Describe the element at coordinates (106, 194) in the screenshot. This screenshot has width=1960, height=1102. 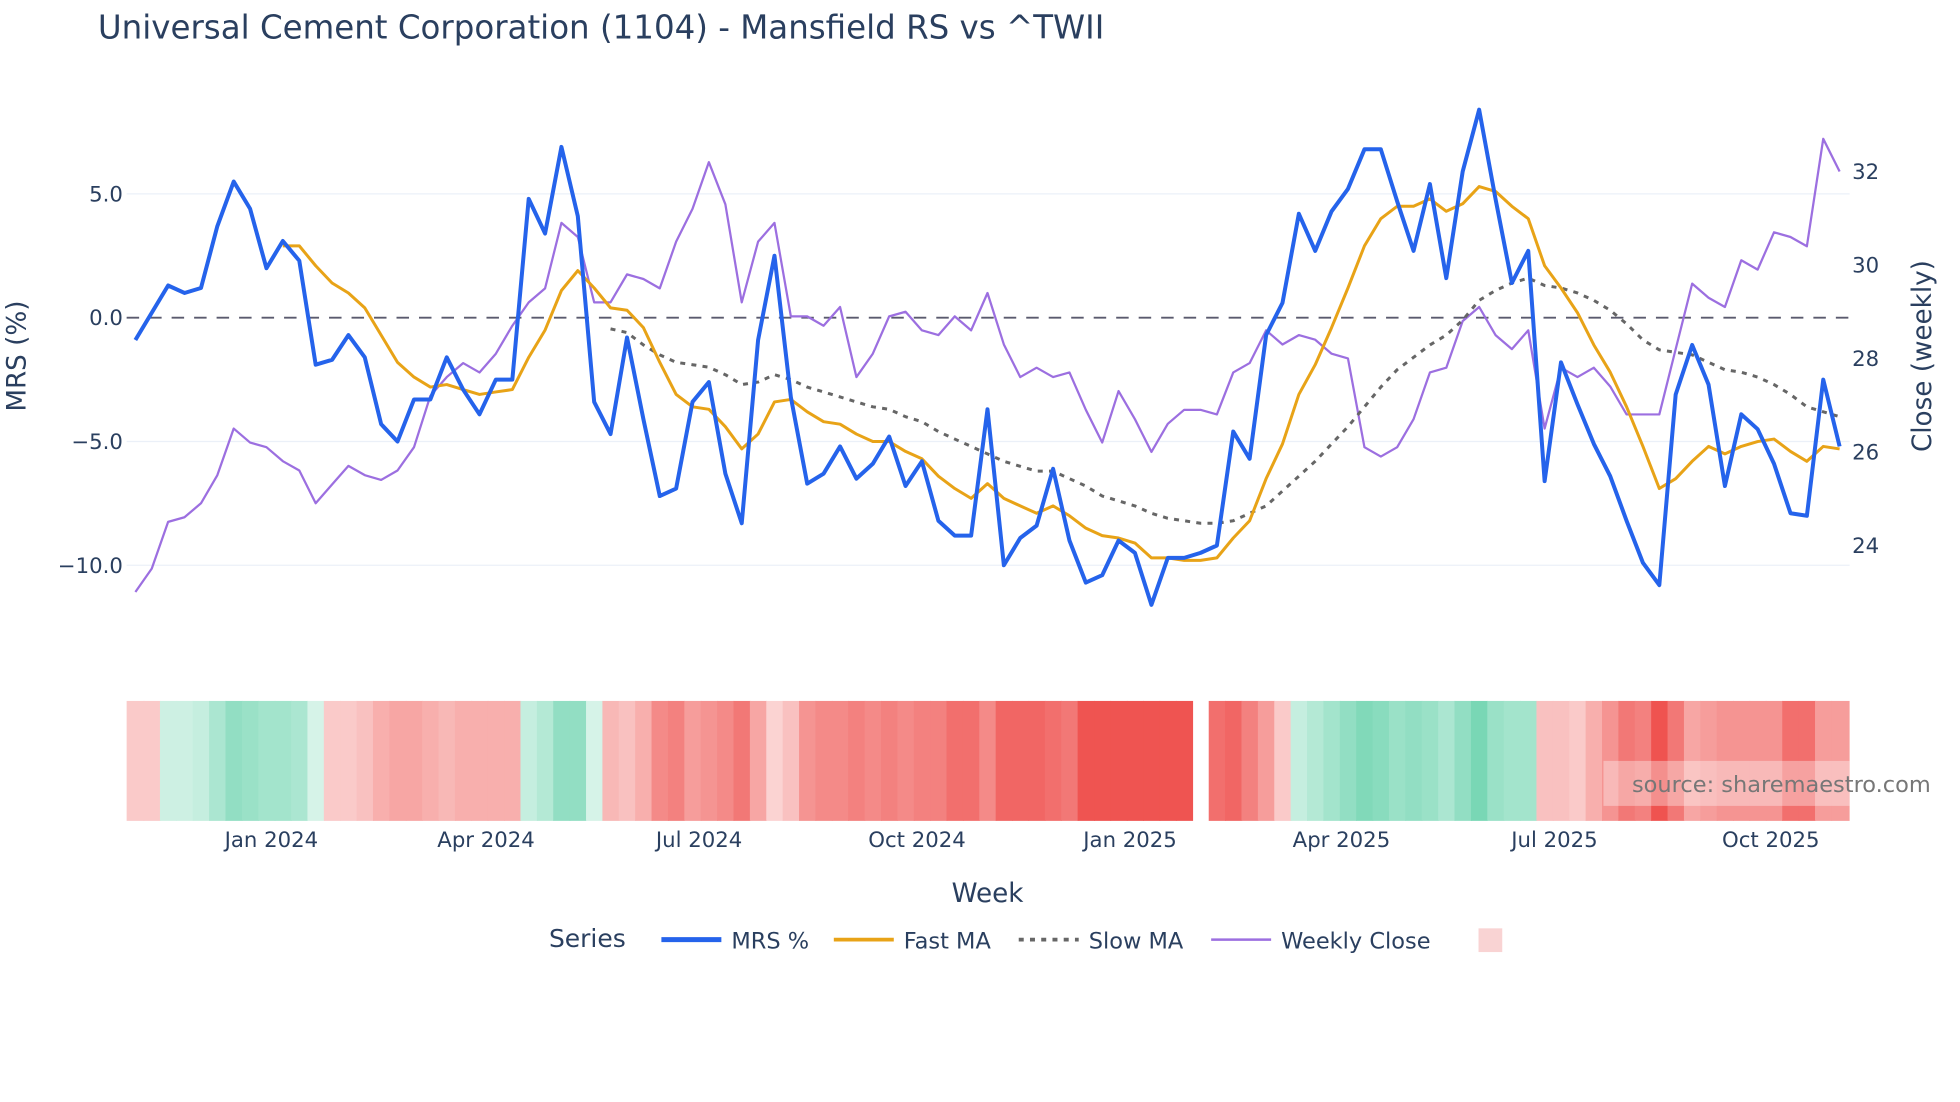
I see `y-tick-label: 5.0` at that location.